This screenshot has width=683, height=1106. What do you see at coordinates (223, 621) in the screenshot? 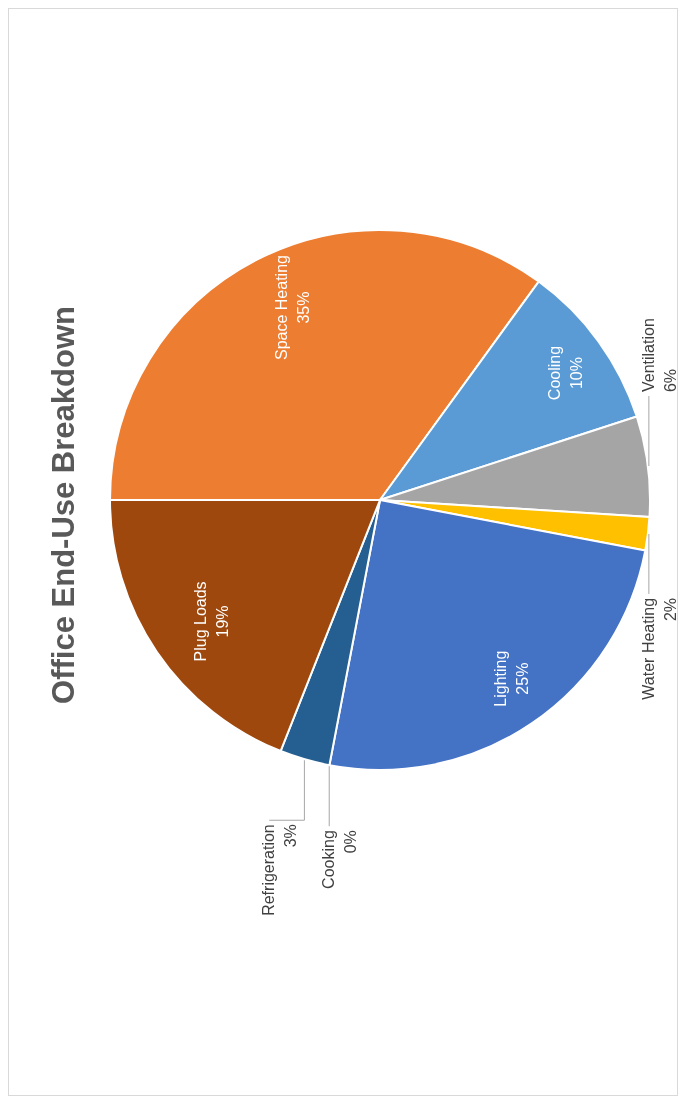
I see `data-label: 19%` at bounding box center [223, 621].